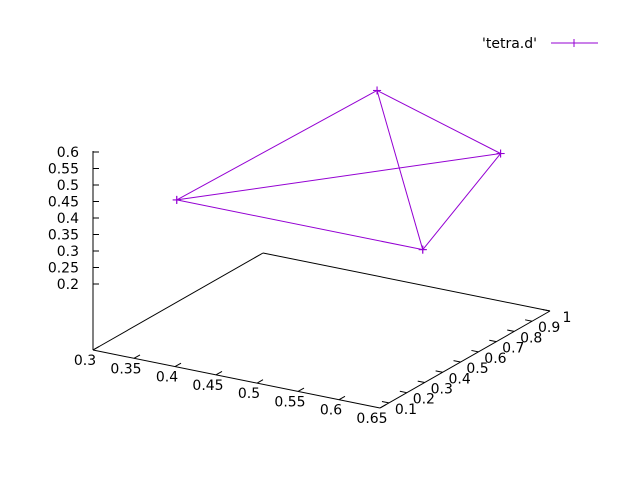 The height and width of the screenshot is (480, 640). Describe the element at coordinates (125, 369) in the screenshot. I see `x-tick-label: 0.35` at that location.